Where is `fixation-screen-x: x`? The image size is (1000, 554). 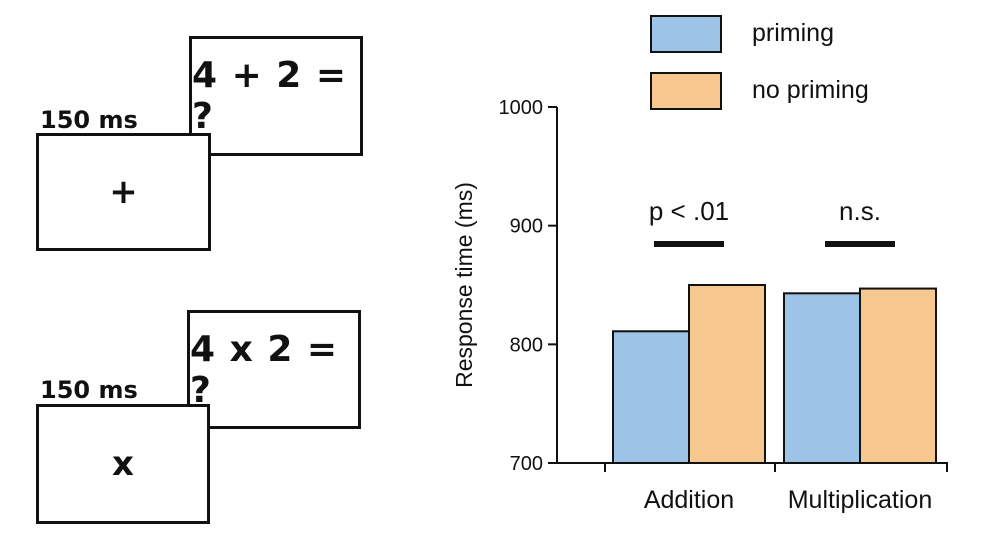 fixation-screen-x: x is located at coordinates (123, 464).